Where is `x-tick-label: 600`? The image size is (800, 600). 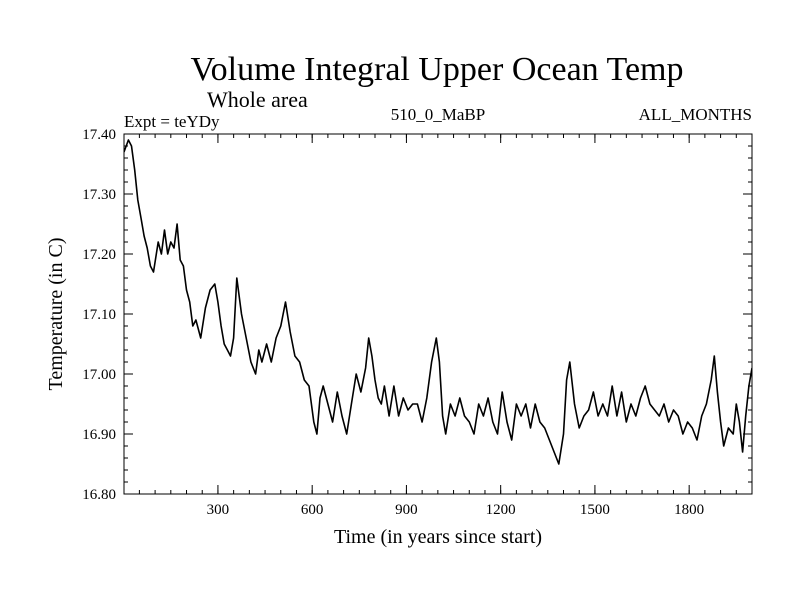
x-tick-label: 600 is located at coordinates (312, 510).